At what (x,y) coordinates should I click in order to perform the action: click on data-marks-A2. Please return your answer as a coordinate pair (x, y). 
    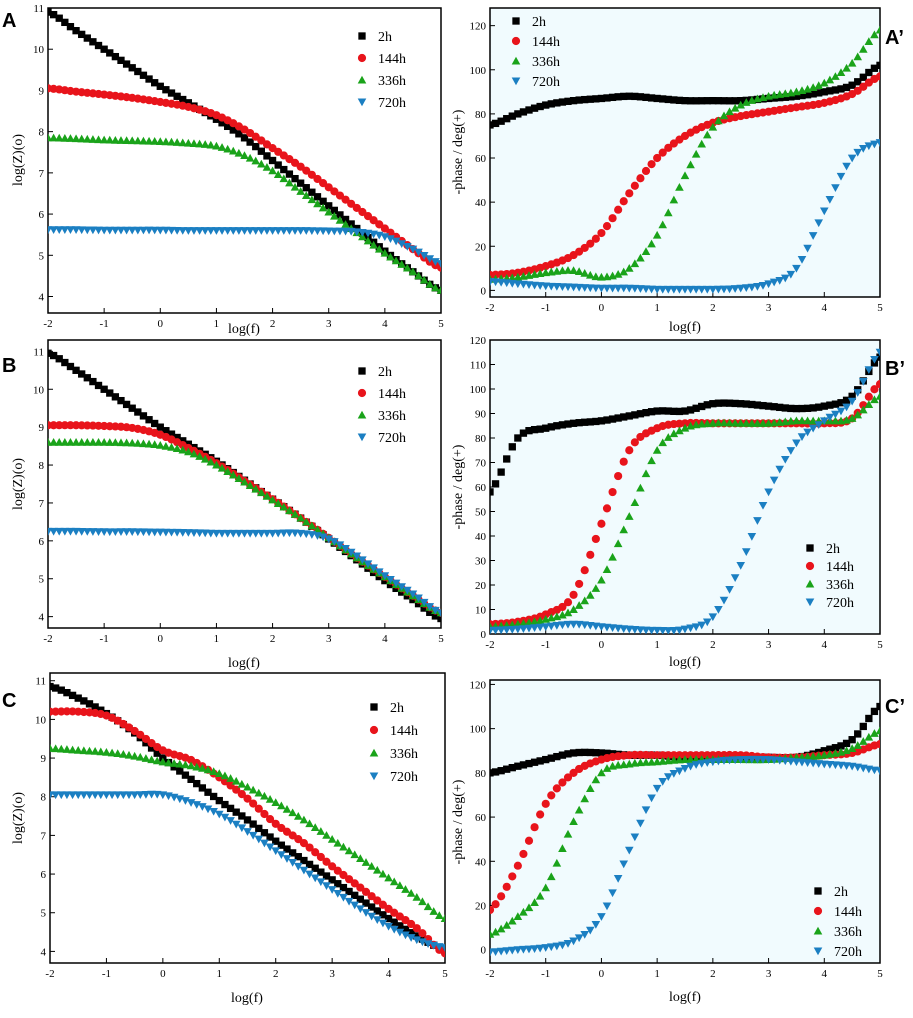
    Looking at the image, I should click on (685, 159).